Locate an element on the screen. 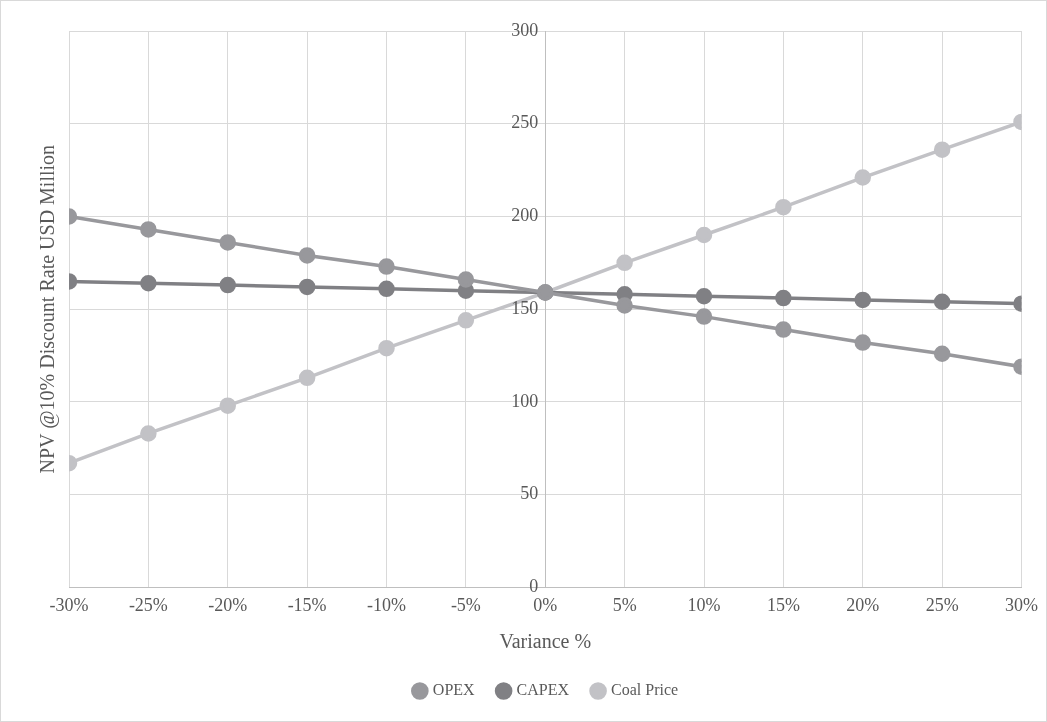  x-tick-label: -20% is located at coordinates (228, 604).